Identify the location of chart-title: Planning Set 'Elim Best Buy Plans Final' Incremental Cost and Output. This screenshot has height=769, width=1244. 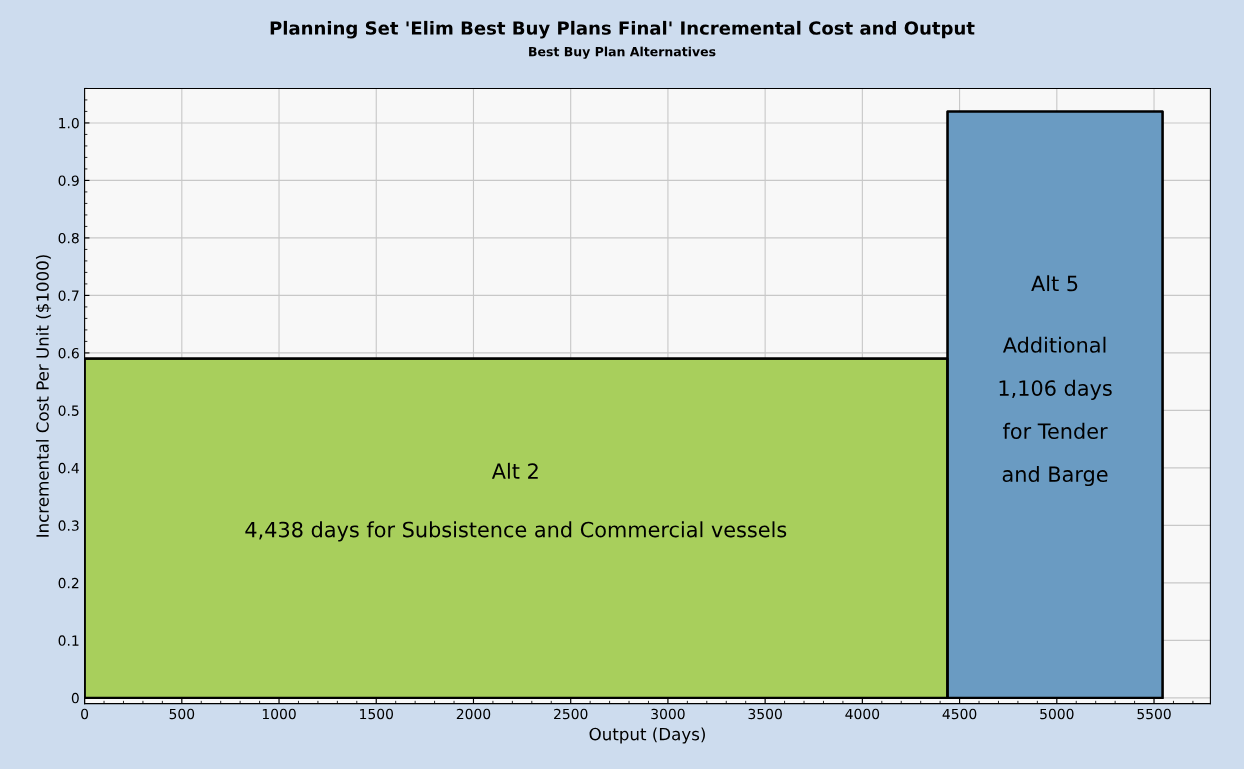
(622, 29).